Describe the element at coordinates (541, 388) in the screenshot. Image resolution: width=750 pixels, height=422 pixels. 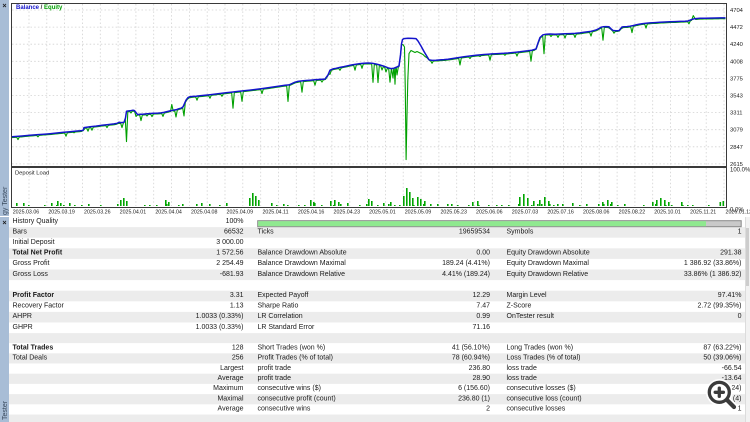
I see `svg-text: consecutive losses ($)` at that location.